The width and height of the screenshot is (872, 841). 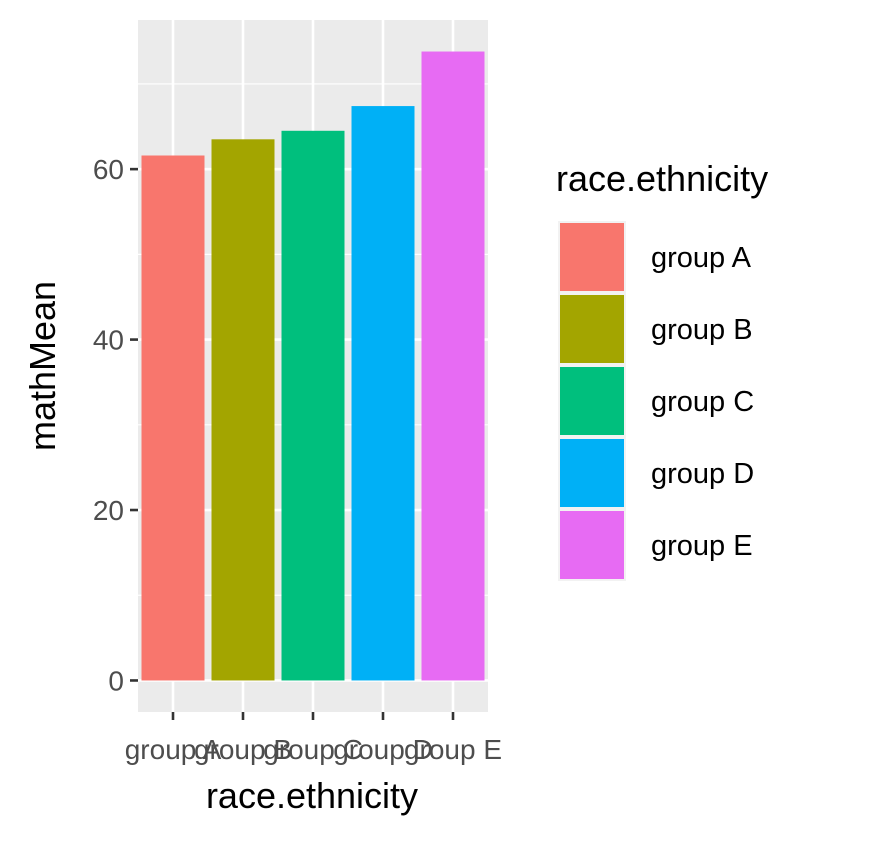 What do you see at coordinates (702, 330) in the screenshot?
I see `legend-label: group B` at bounding box center [702, 330].